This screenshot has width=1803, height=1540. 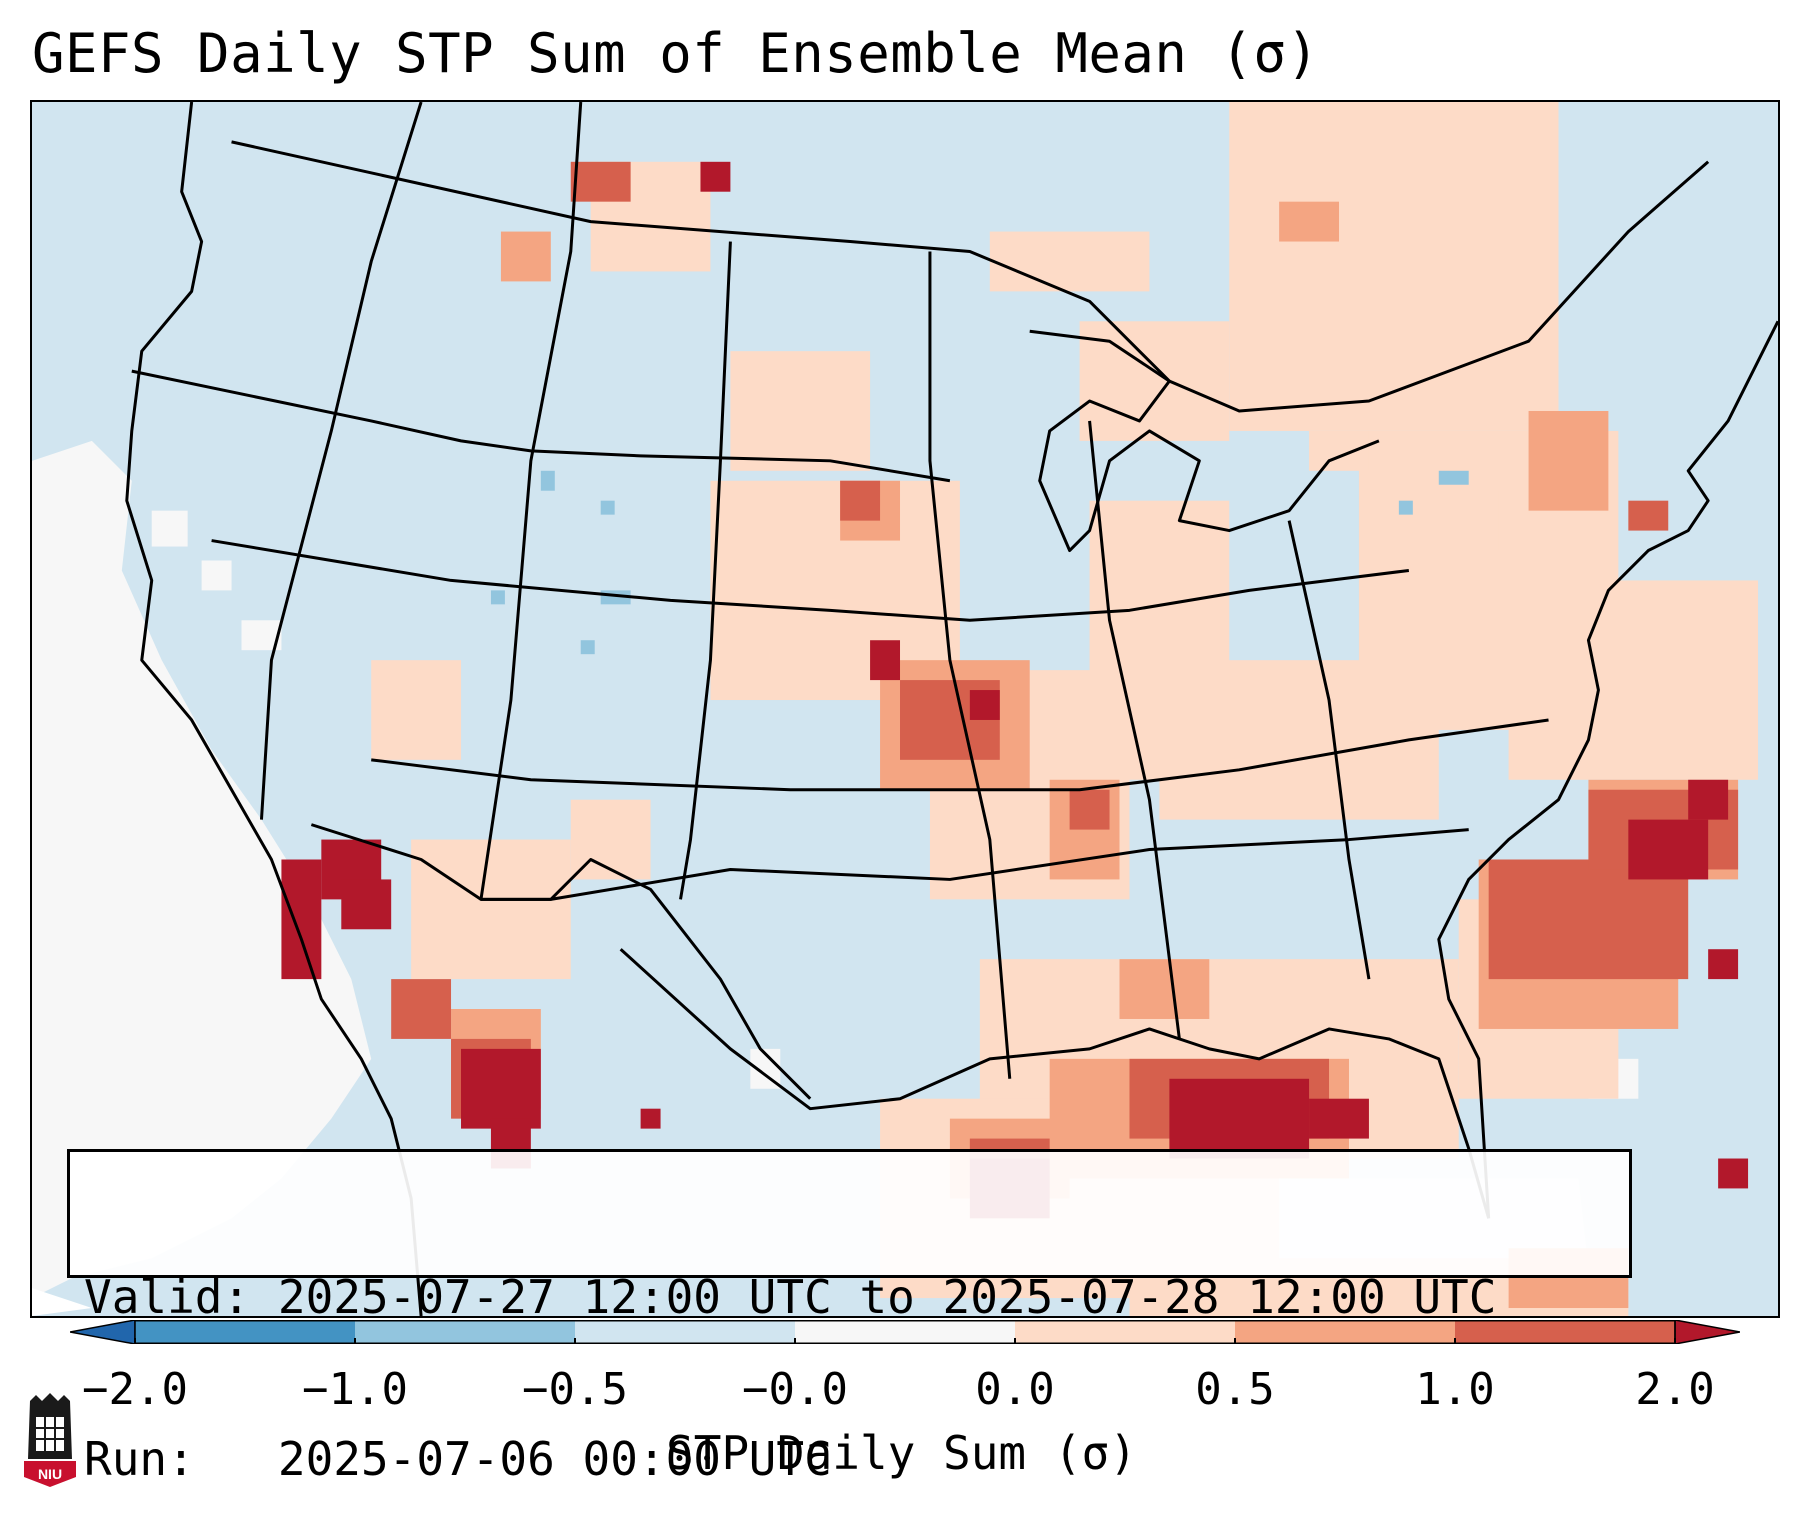 What do you see at coordinates (135, 1389) in the screenshot?
I see `colorbar-tick-label: −2.0` at bounding box center [135, 1389].